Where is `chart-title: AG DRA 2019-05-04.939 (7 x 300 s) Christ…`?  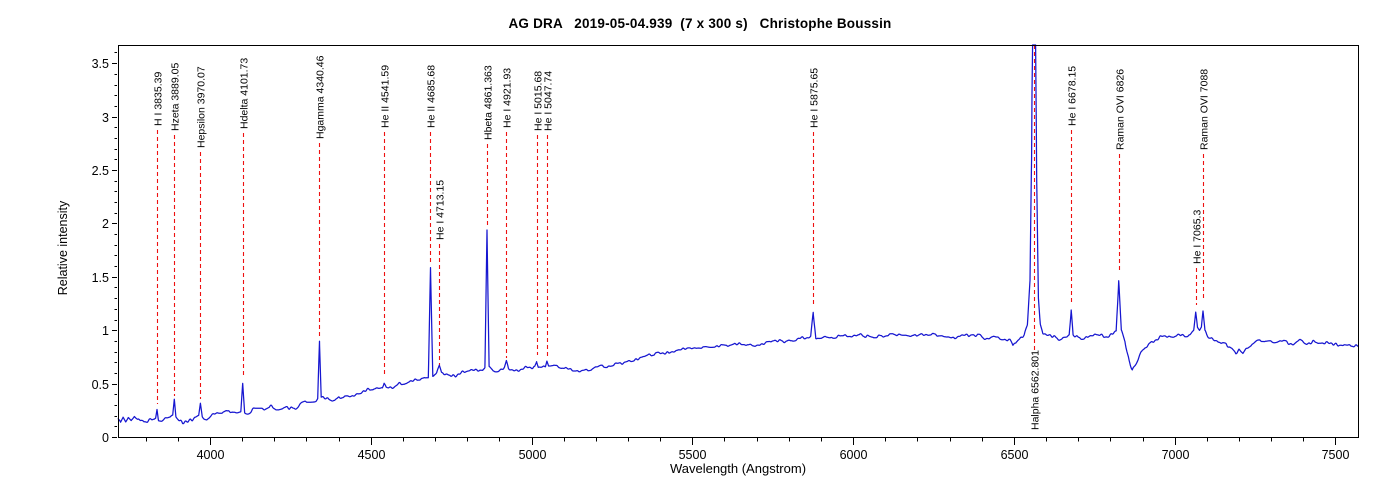
chart-title: AG DRA 2019-05-04.939 (7 x 300 s) Christ… is located at coordinates (700, 23).